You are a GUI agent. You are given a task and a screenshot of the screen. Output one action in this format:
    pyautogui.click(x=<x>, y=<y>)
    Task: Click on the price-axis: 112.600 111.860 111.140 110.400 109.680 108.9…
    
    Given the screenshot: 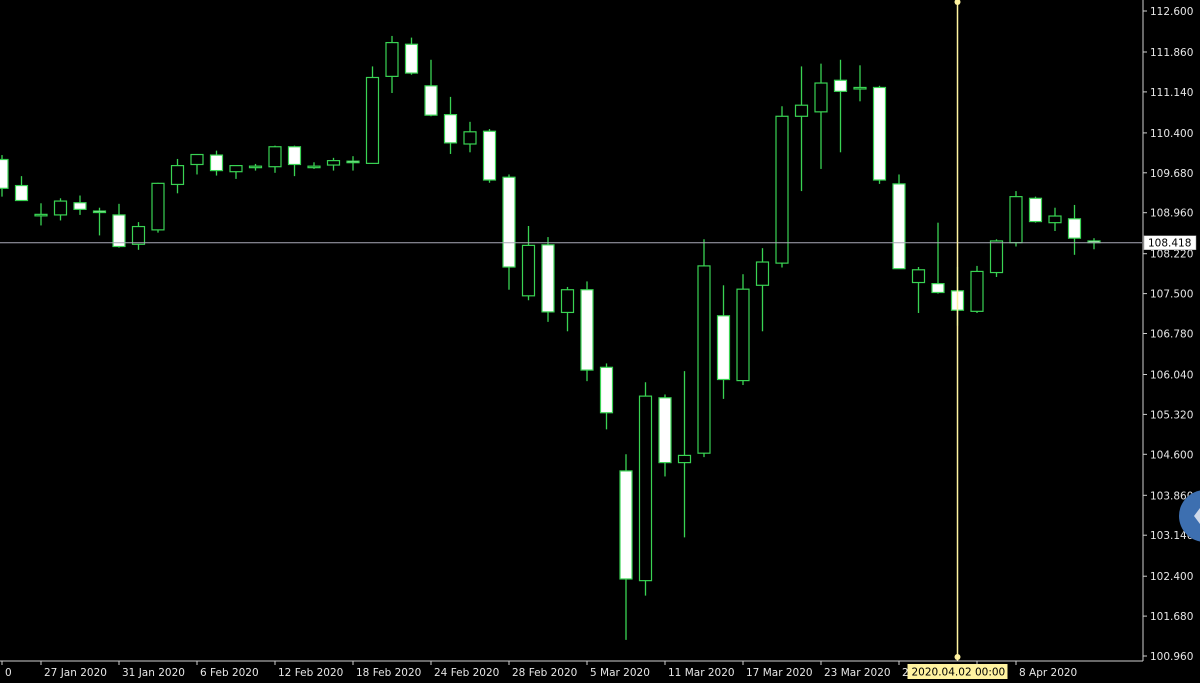 What is the action you would take?
    pyautogui.click(x=1168, y=334)
    